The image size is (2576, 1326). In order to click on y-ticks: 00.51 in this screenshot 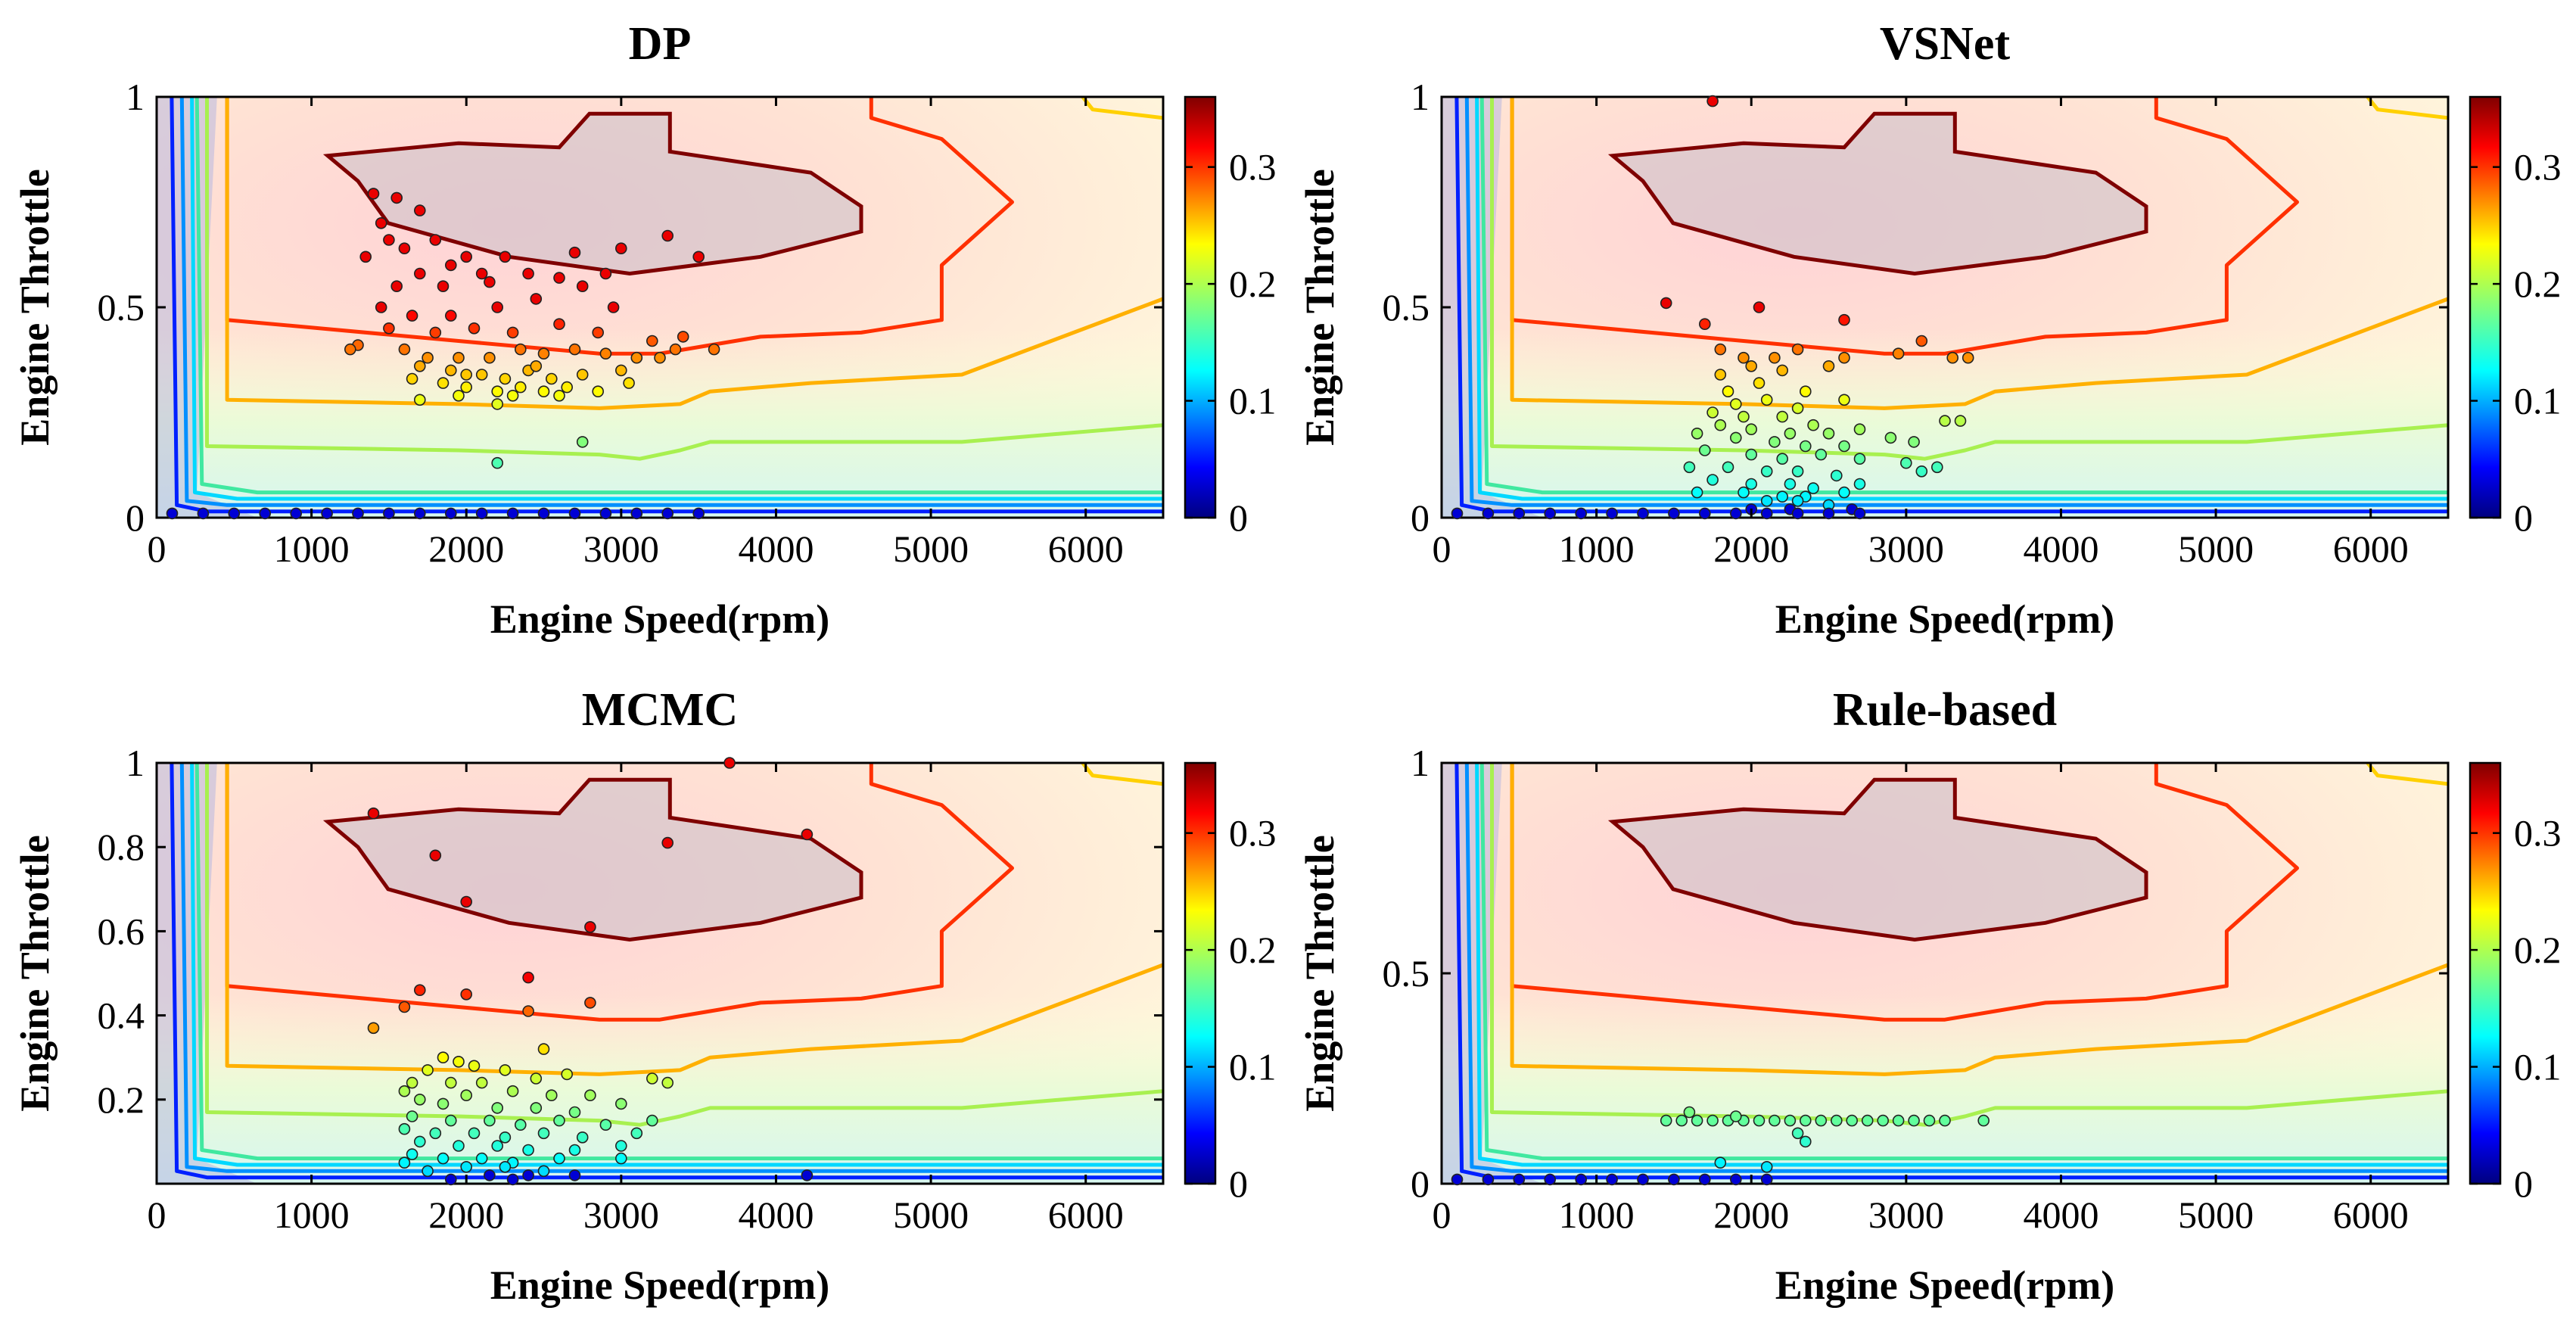, I will do `click(630, 307)`.